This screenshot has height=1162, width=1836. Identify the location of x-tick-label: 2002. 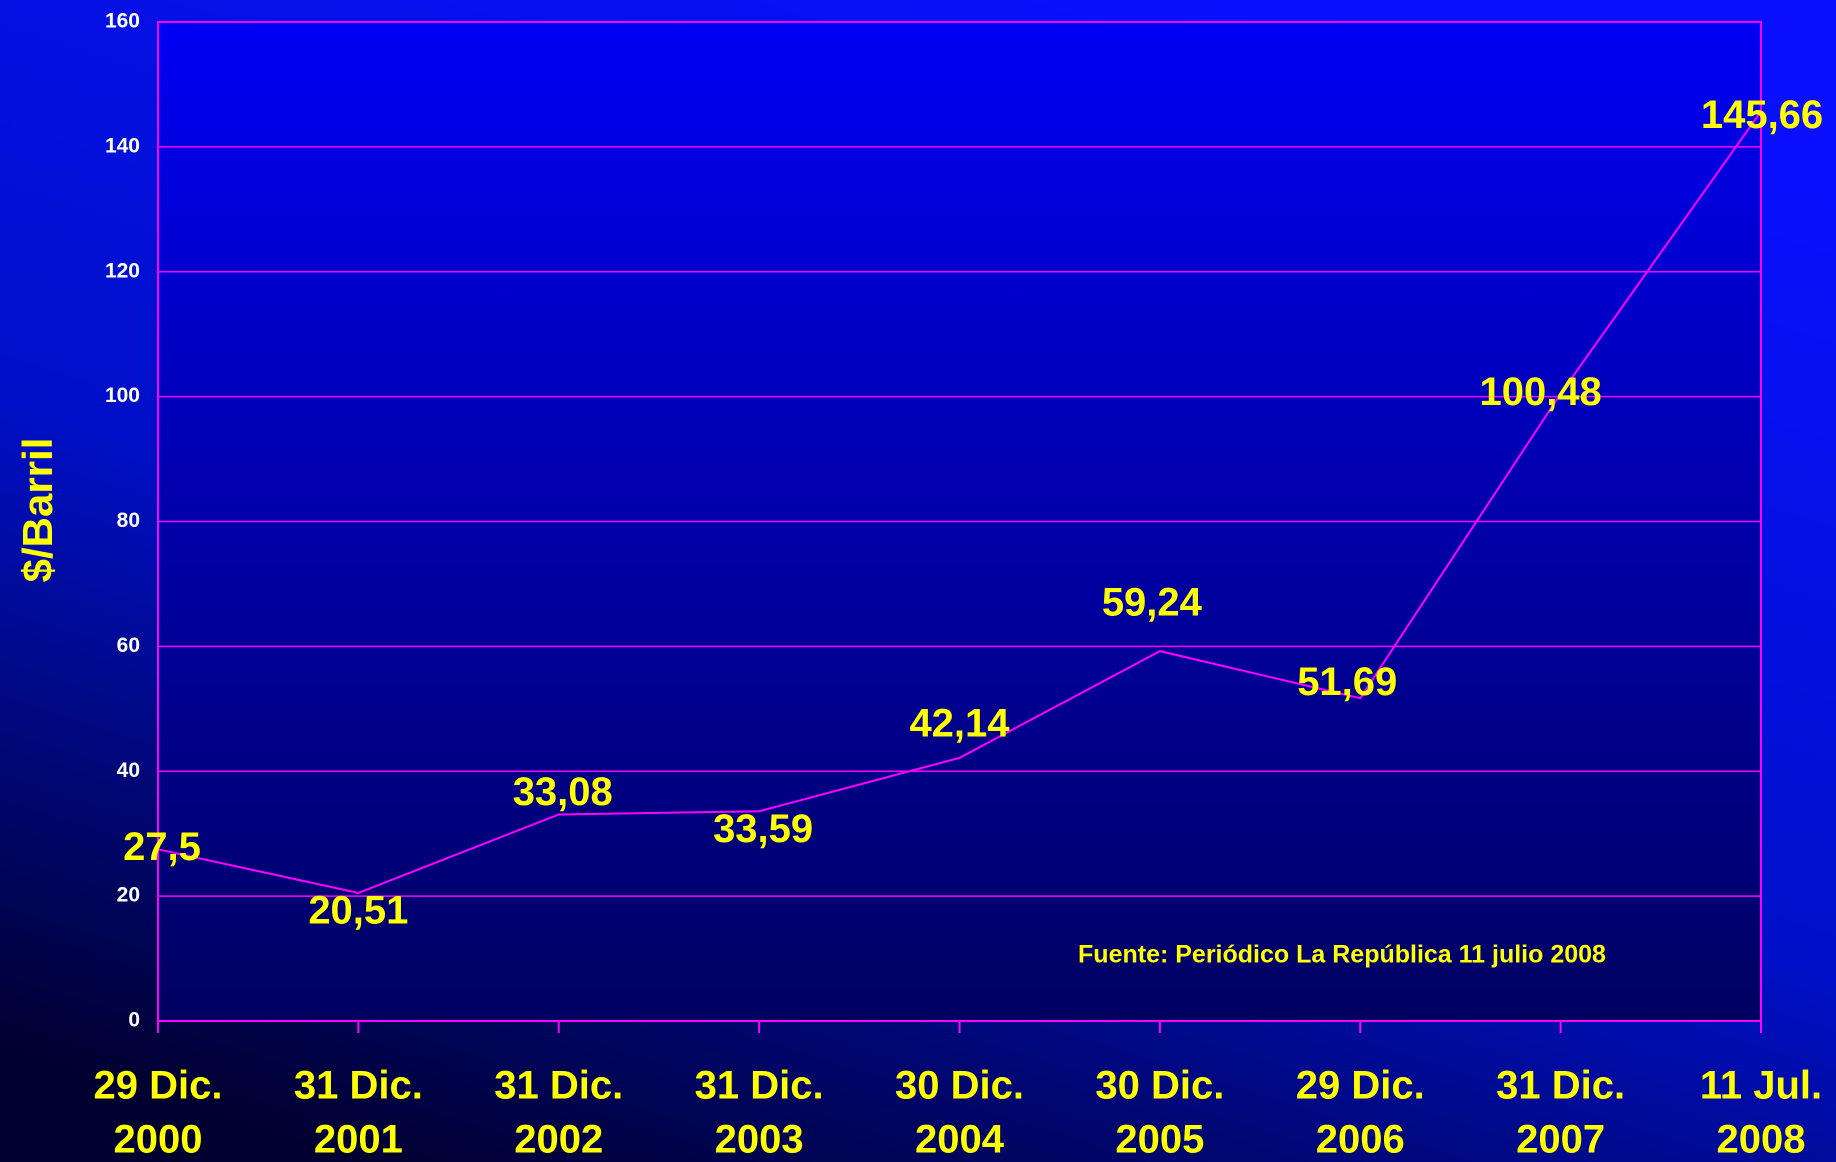
(558, 1140).